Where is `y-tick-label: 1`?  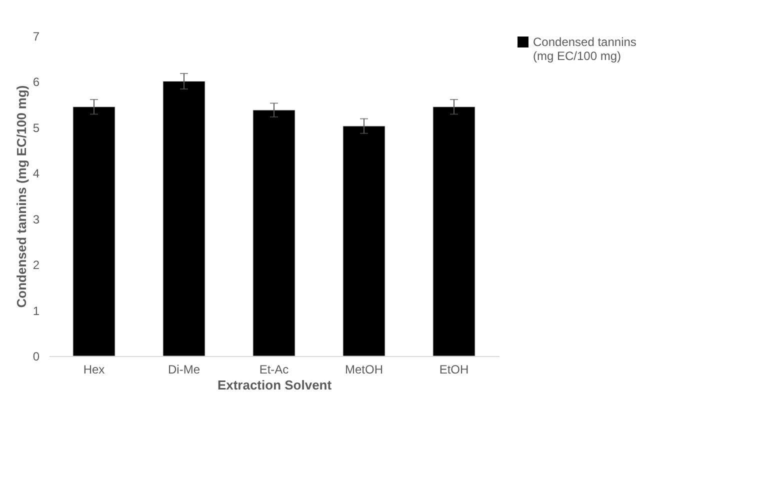 y-tick-label: 1 is located at coordinates (36, 311).